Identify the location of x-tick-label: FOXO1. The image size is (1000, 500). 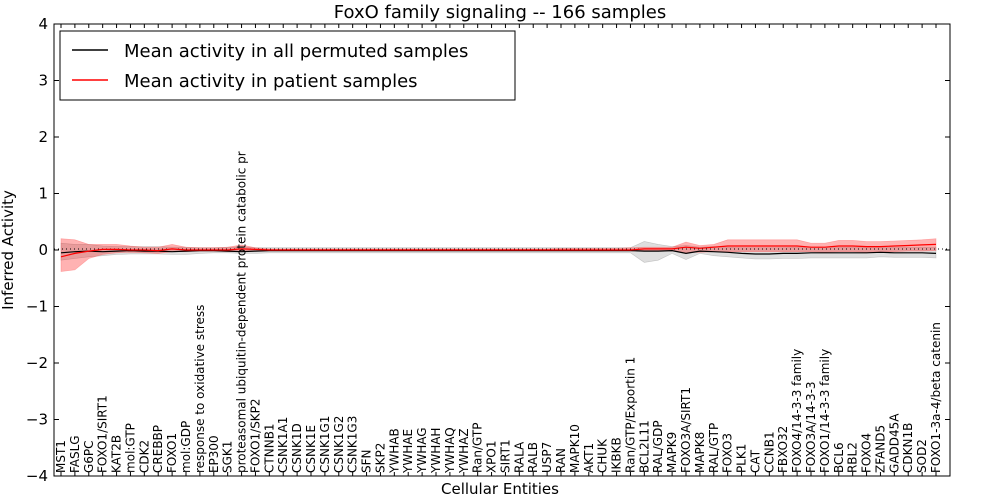
(172, 453).